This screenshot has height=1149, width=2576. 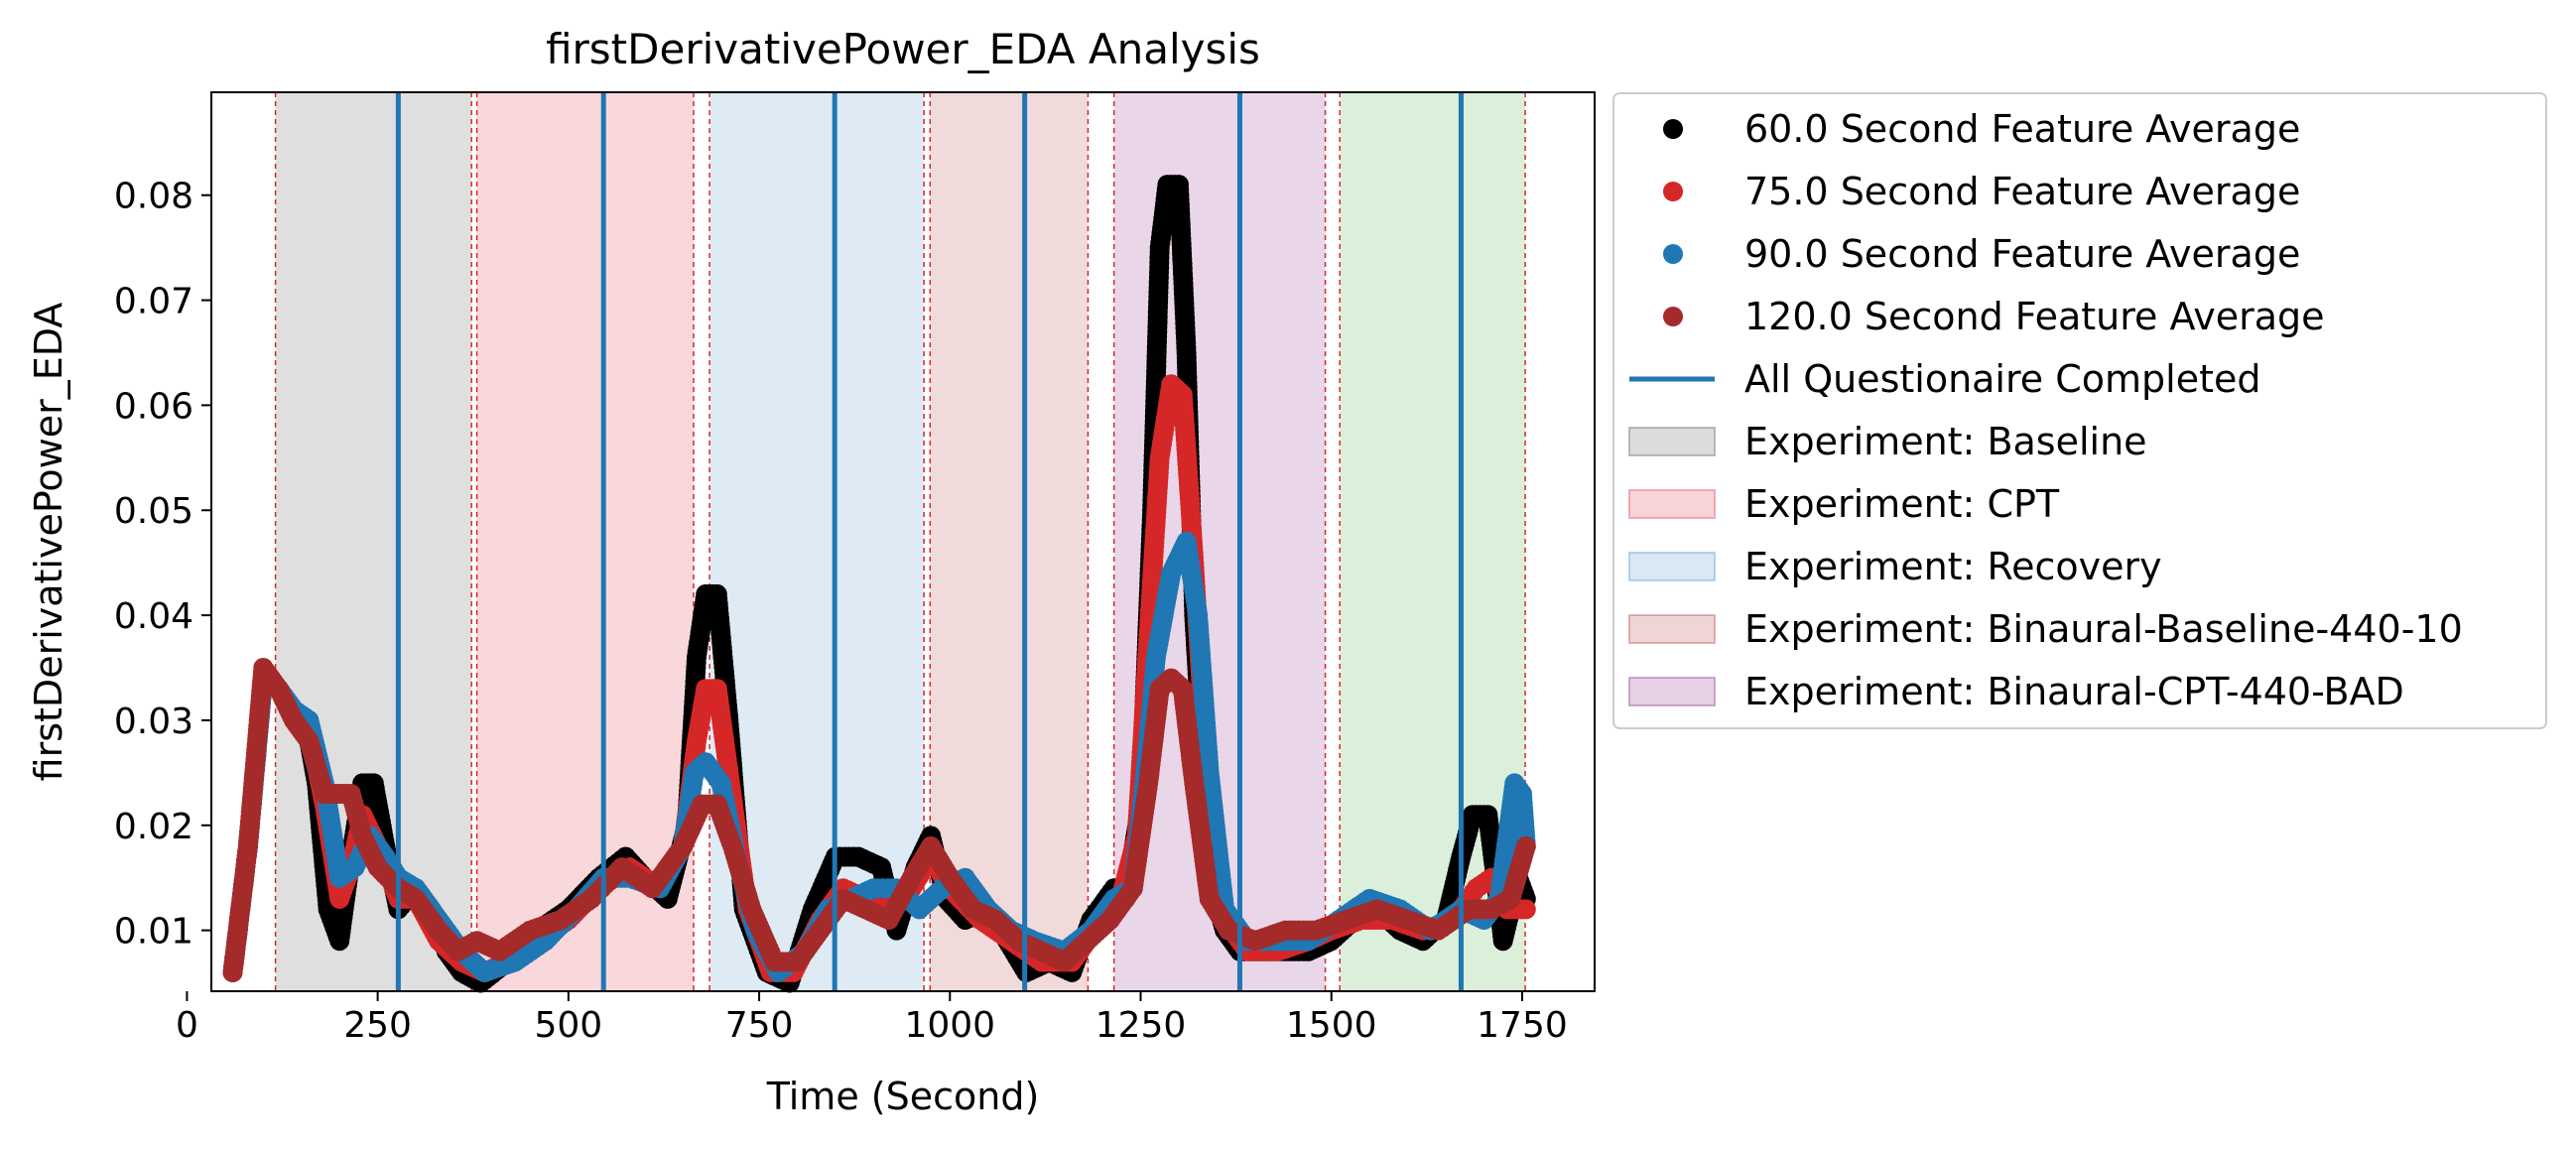 What do you see at coordinates (1331, 1025) in the screenshot?
I see `x-tick-label: 1500` at bounding box center [1331, 1025].